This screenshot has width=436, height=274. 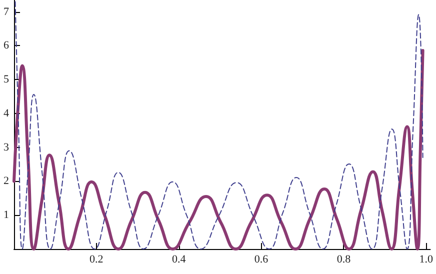 What do you see at coordinates (179, 260) in the screenshot?
I see `x-tick-label: 0.4` at bounding box center [179, 260].